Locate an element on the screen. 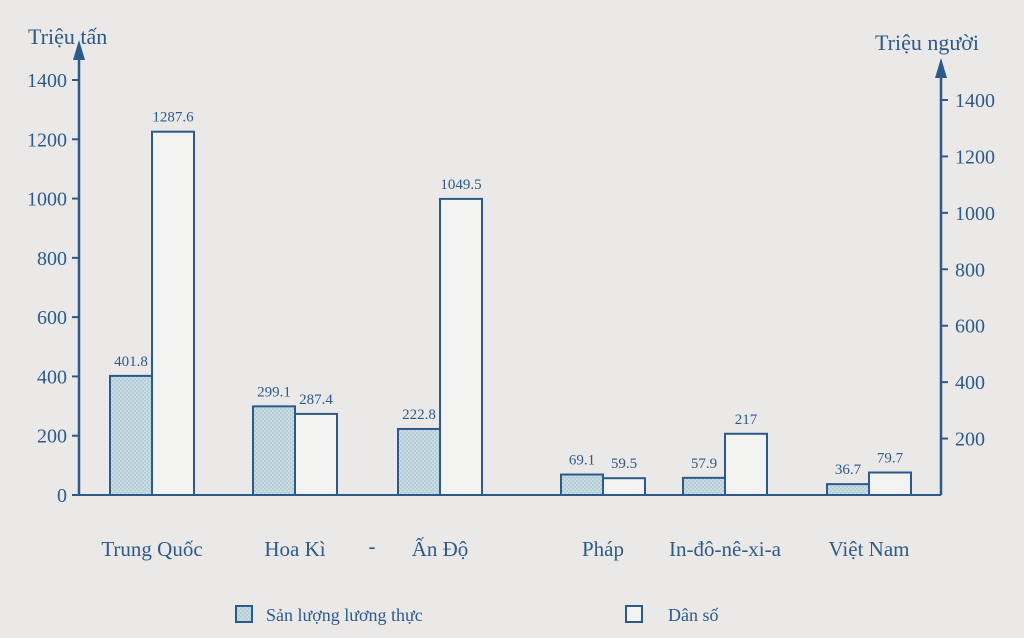  right-tick-label: 400 is located at coordinates (970, 383).